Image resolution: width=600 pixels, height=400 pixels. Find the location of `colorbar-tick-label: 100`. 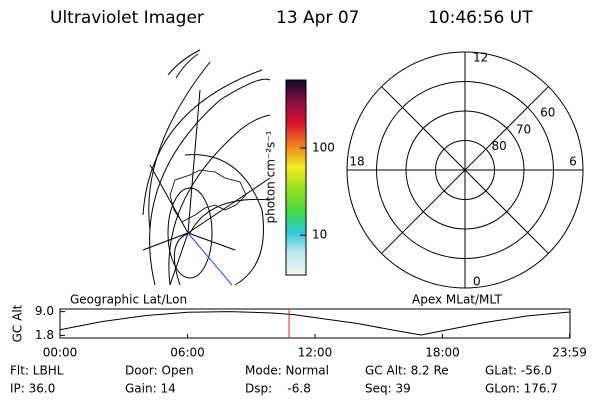

colorbar-tick-label: 100 is located at coordinates (323, 147).